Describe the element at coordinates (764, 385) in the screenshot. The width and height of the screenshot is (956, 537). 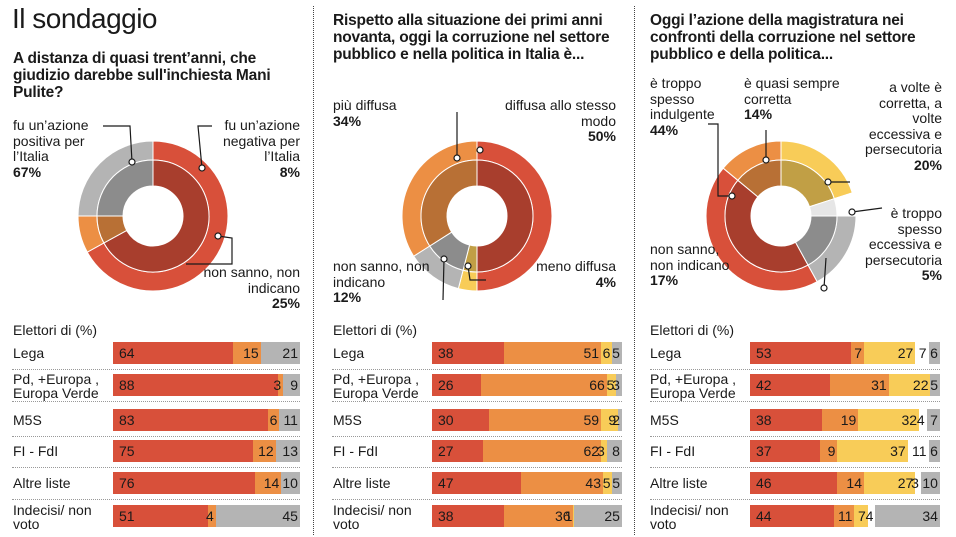
I see `bar-value: 42` at that location.